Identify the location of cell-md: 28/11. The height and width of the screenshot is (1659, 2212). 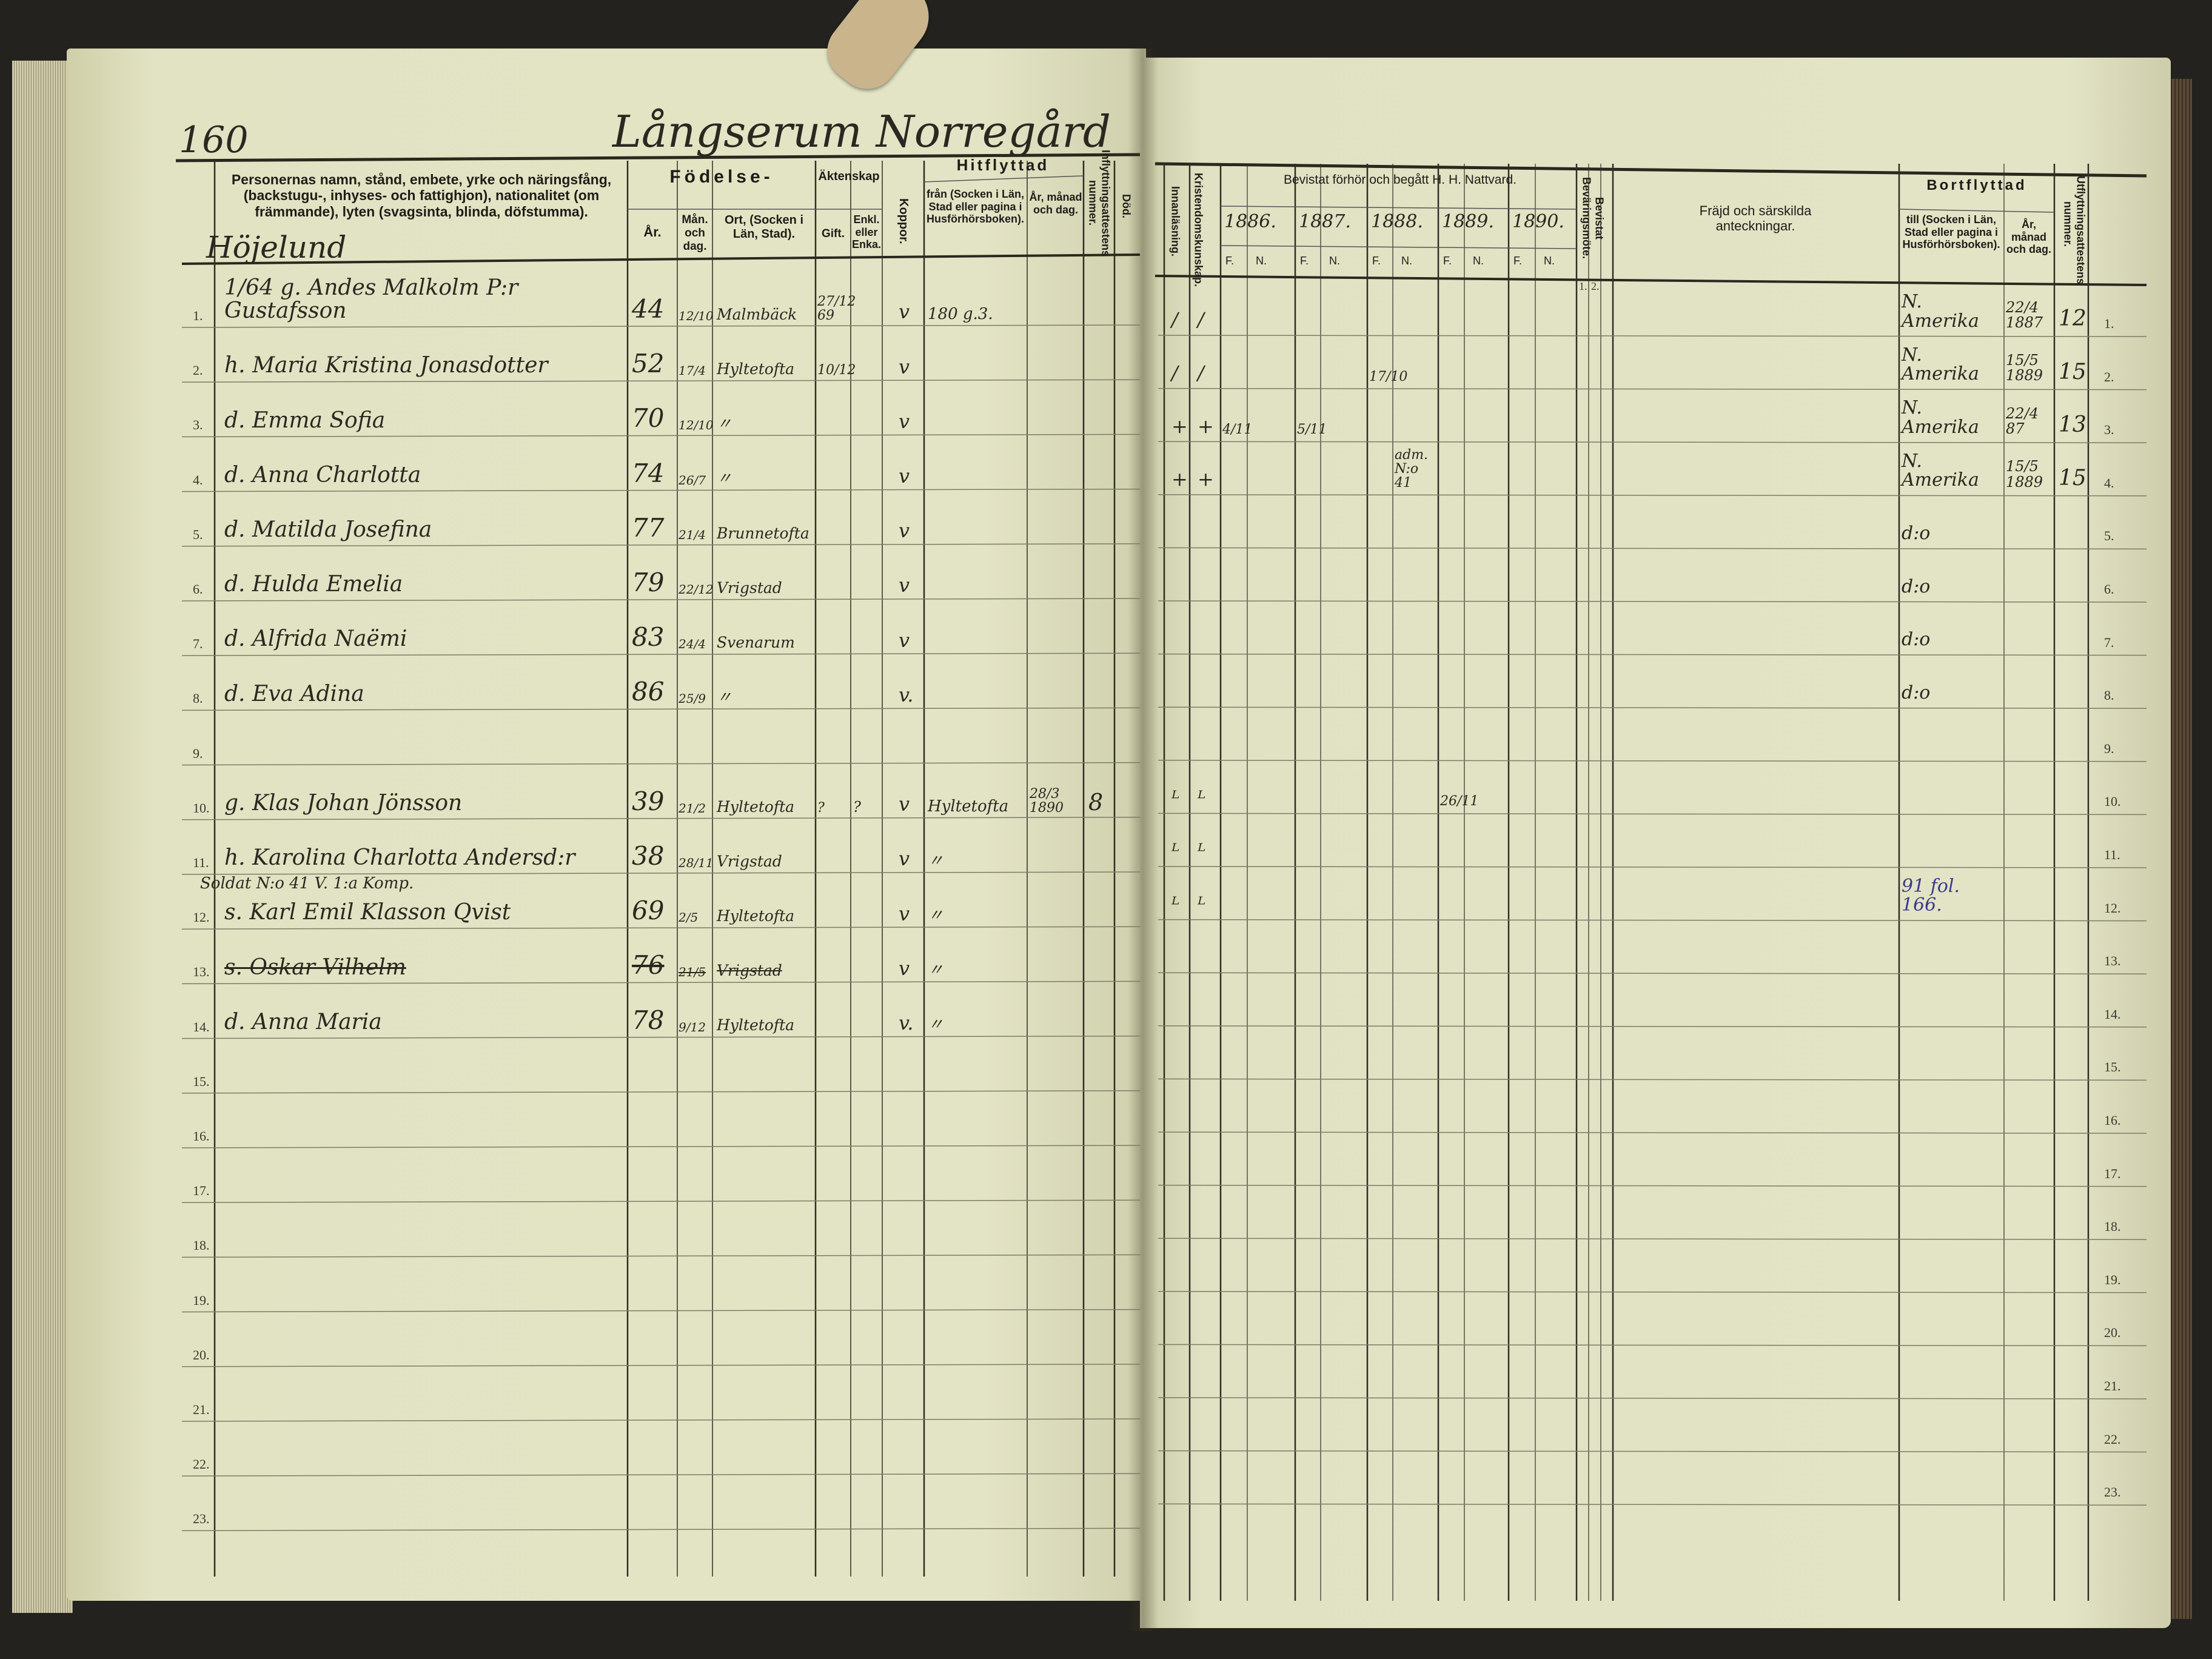
(696, 863).